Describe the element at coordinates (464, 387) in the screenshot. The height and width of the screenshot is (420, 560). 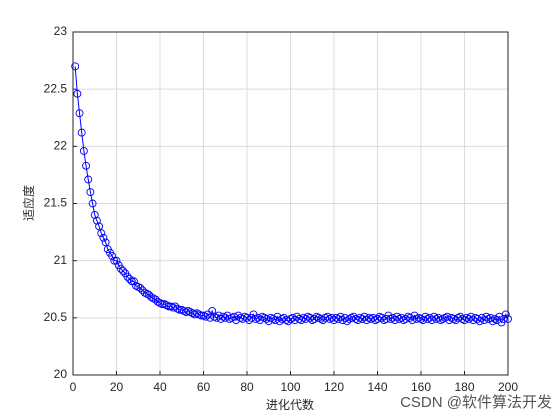
I see `x-tick-label: 180` at that location.